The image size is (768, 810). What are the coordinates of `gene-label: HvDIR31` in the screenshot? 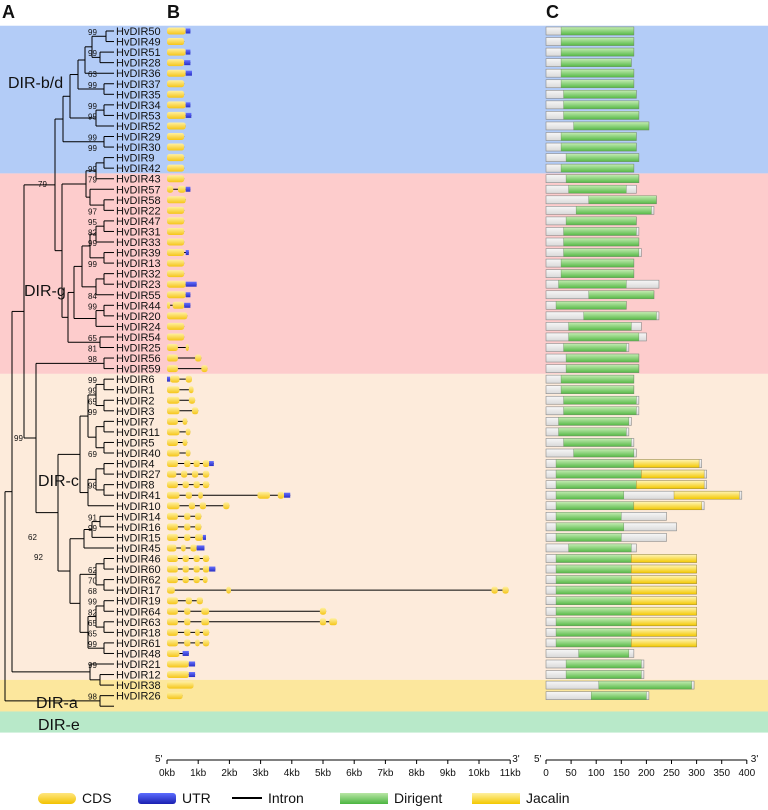 It's located at (138, 232).